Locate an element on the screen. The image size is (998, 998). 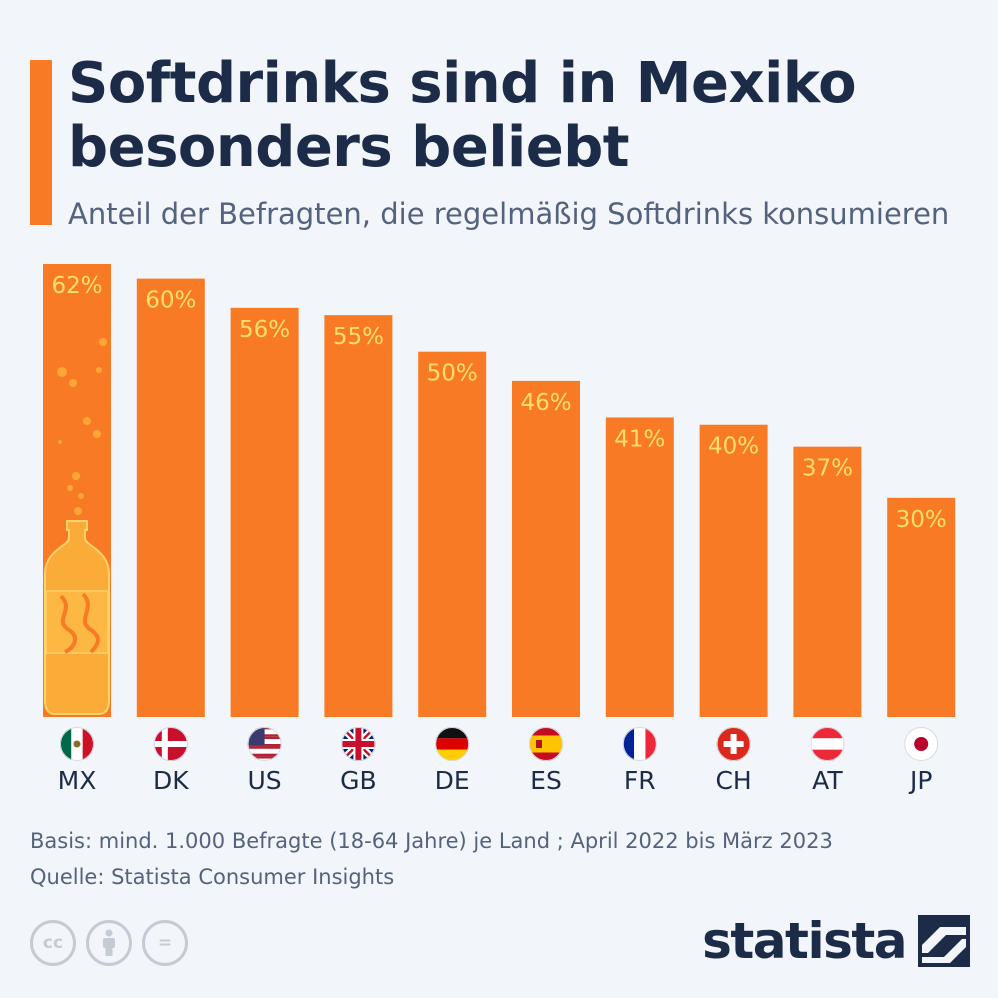
bar-ES is located at coordinates (546, 548).